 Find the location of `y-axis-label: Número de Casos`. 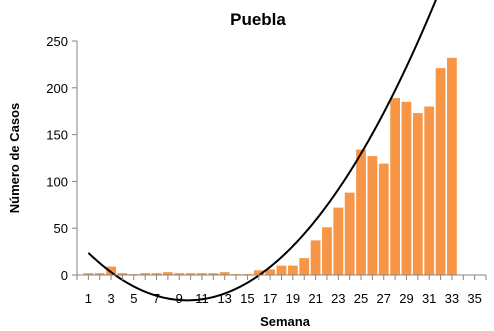

y-axis-label: Número de Casos is located at coordinates (14, 158).